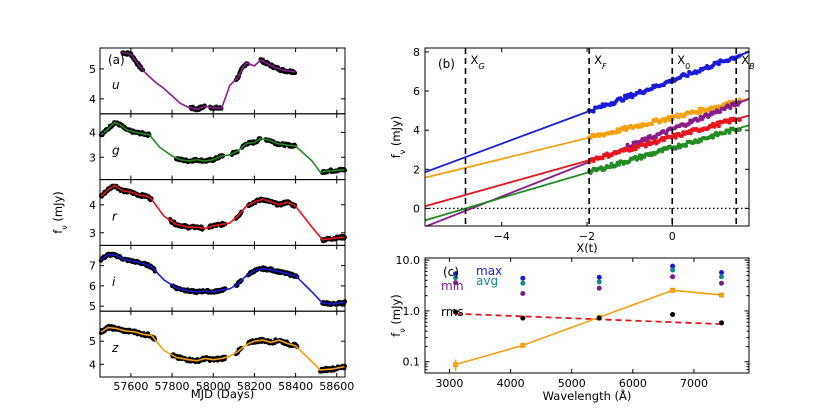  Describe the element at coordinates (336, 386) in the screenshot. I see `x-tick-label: 58600` at that location.